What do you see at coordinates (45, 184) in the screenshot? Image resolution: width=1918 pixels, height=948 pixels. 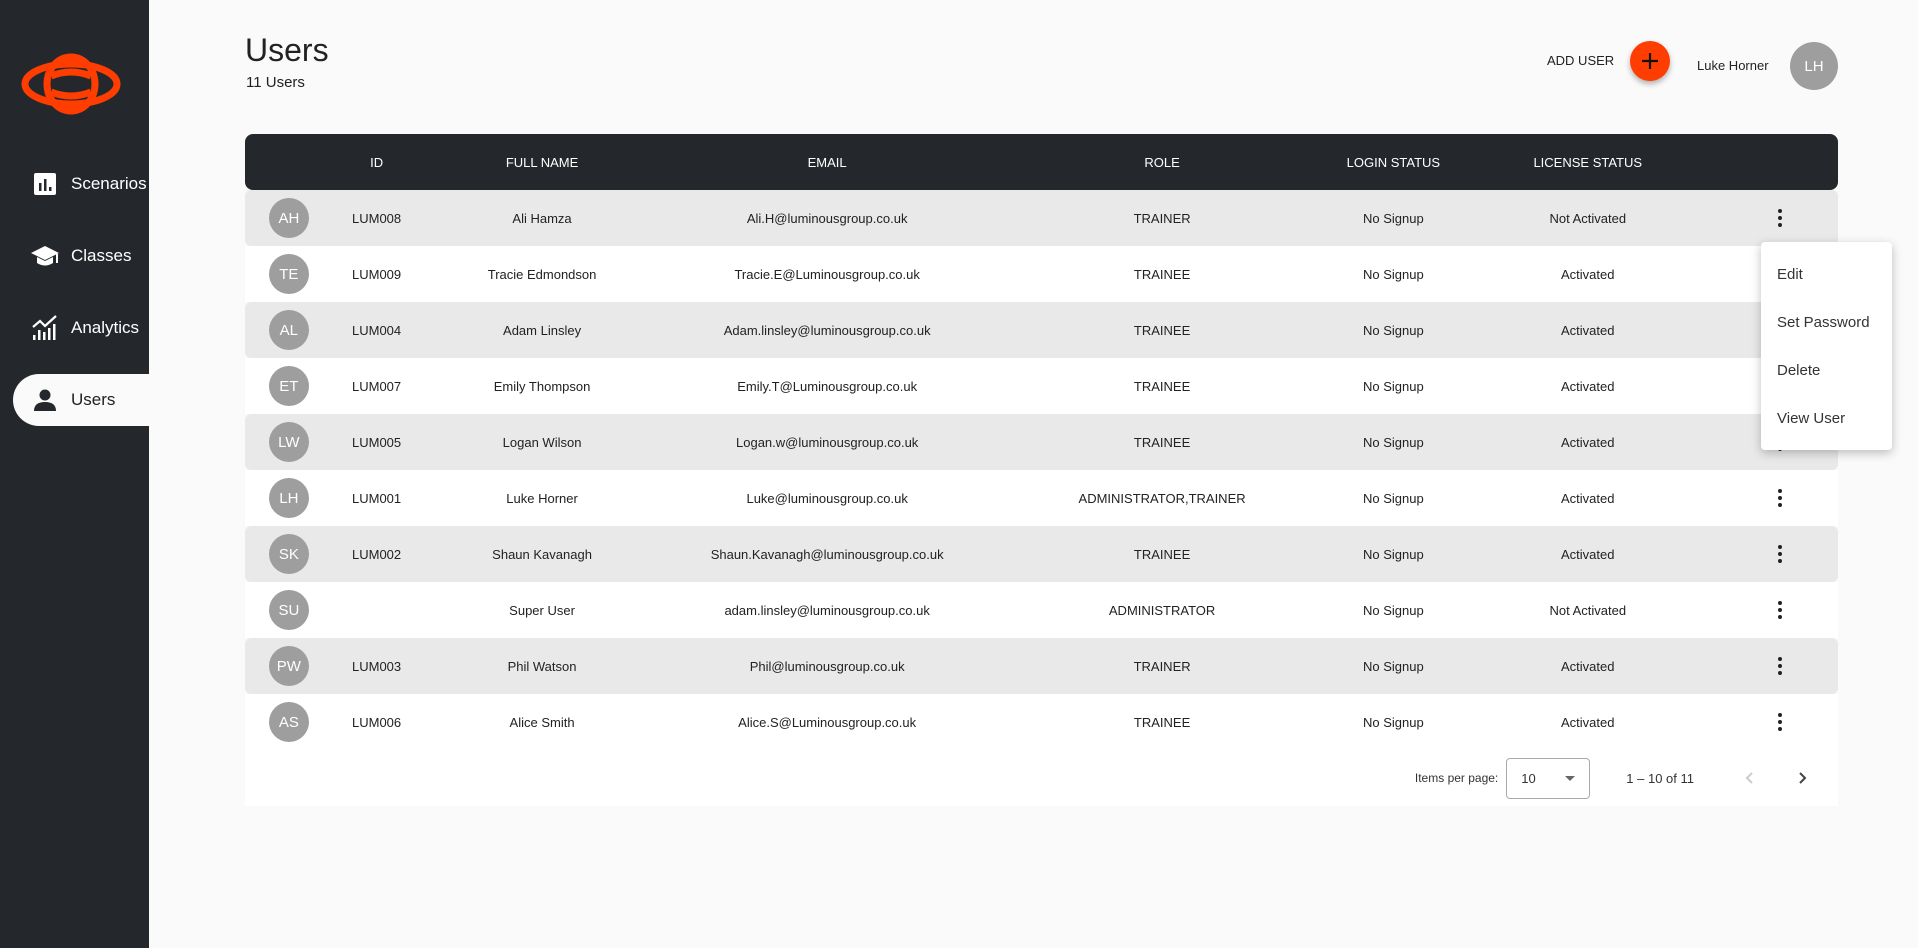 I see `bar-chart-icon` at bounding box center [45, 184].